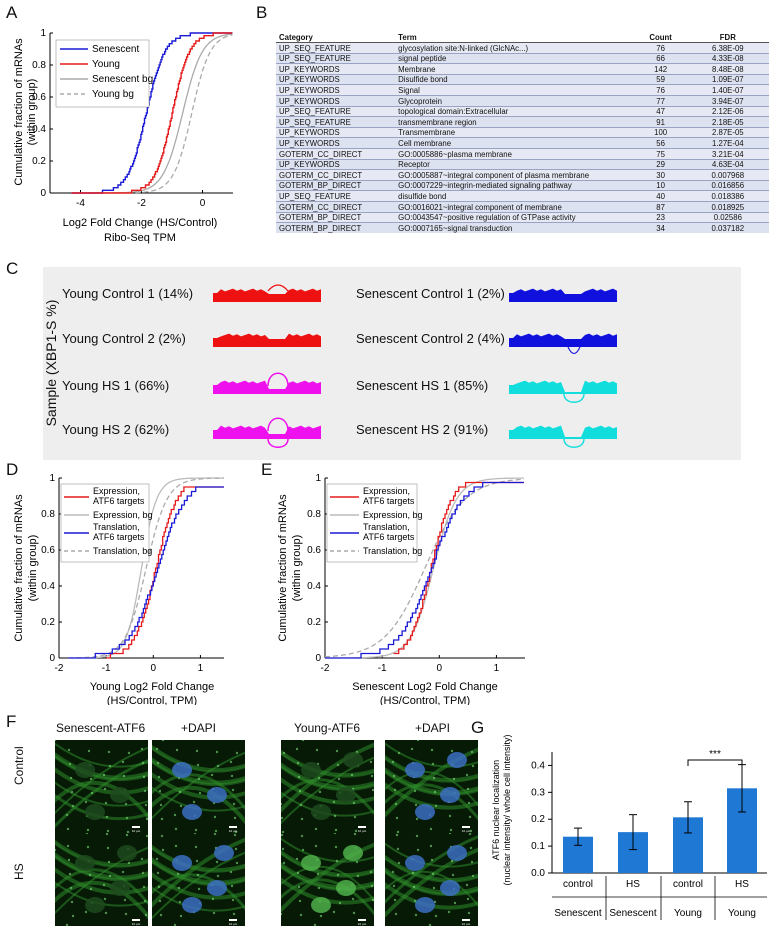 The image size is (778, 927). Describe the element at coordinates (463, 48) in the screenshot. I see `cell-term: glycosylation site:N-linked (GlcNAc...)` at that location.